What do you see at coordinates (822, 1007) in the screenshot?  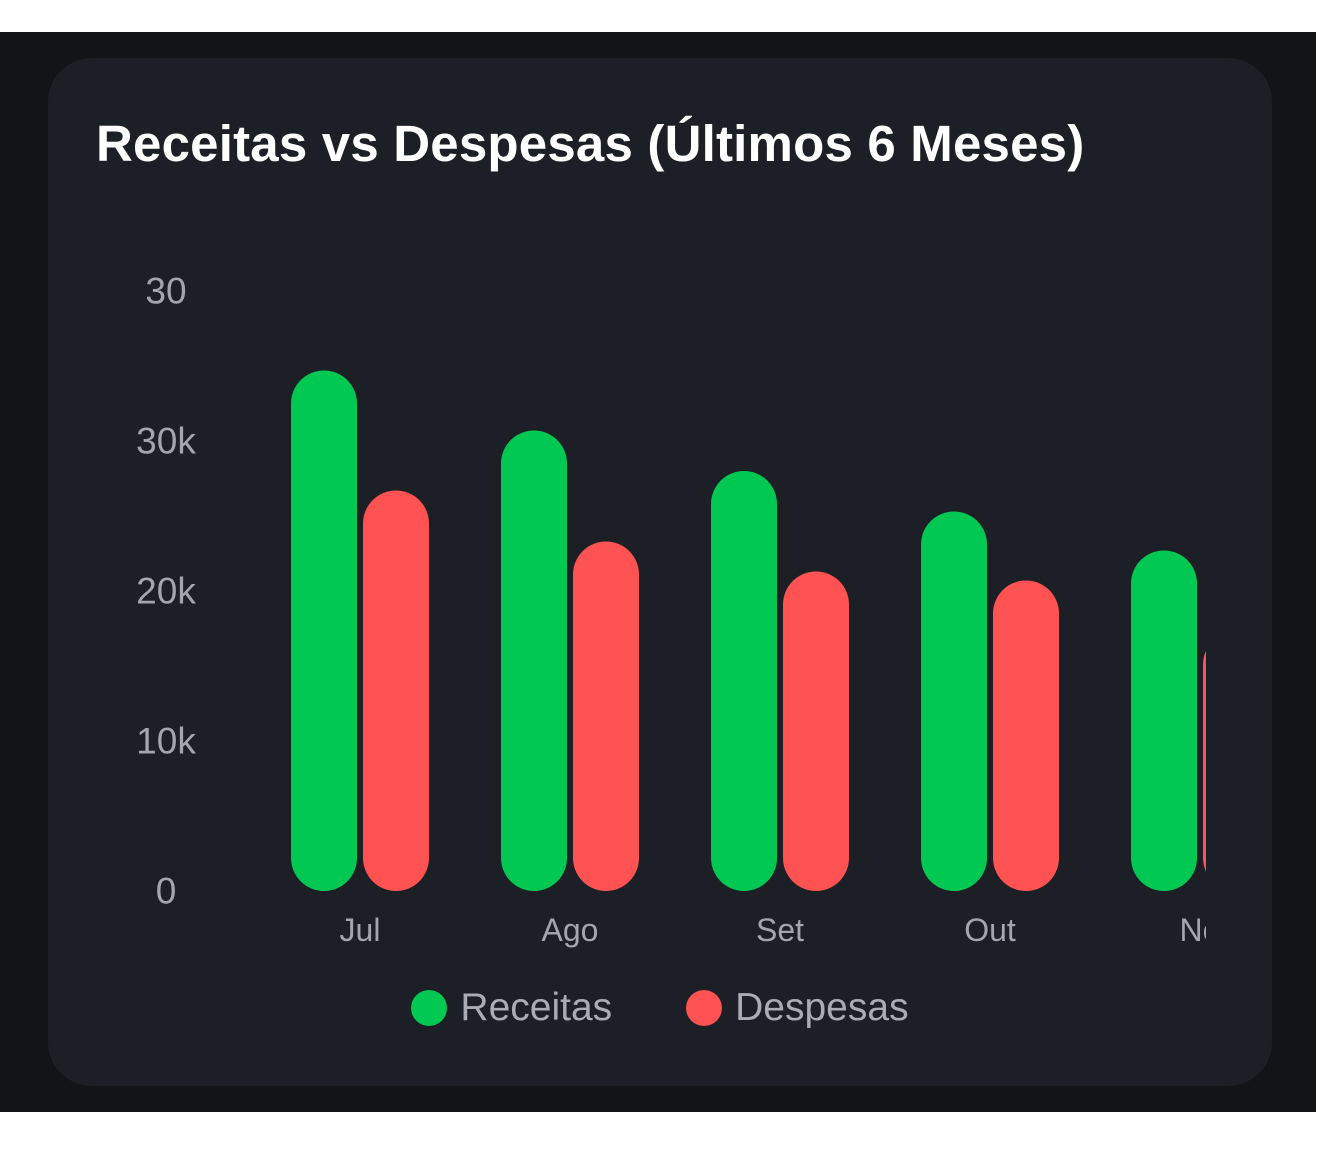 I see `legend-label-despesas: Despesas` at bounding box center [822, 1007].